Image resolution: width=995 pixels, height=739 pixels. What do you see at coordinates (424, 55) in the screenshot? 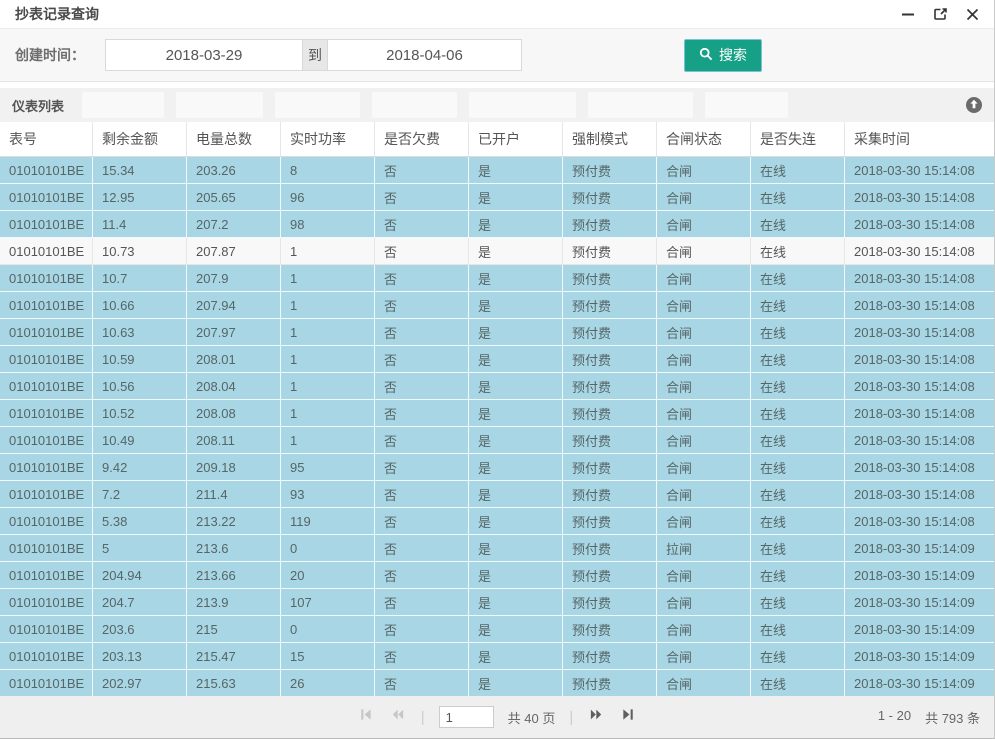
I see `date-to-input` at bounding box center [424, 55].